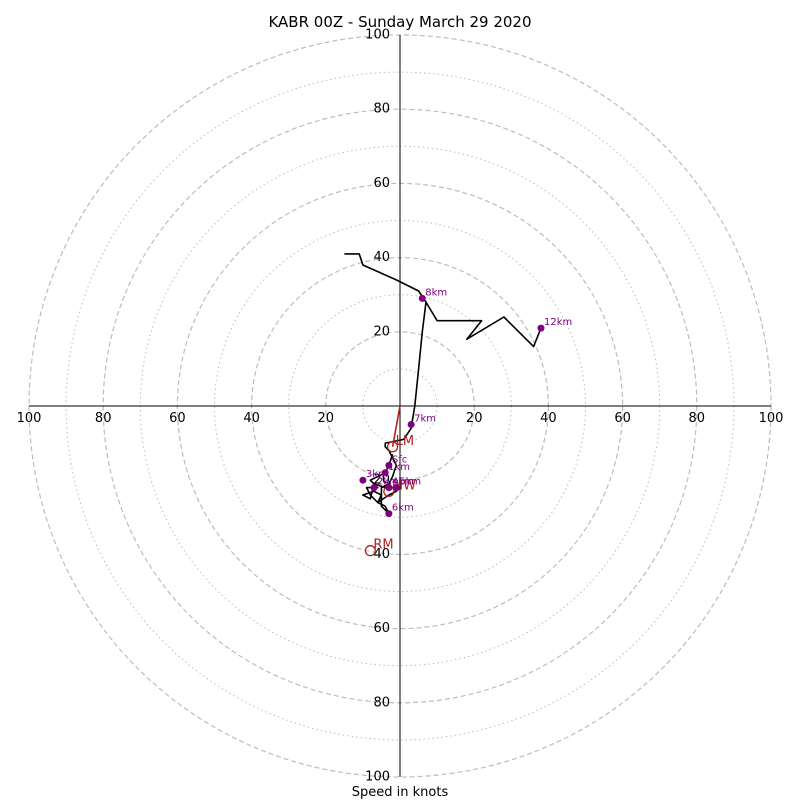 The width and height of the screenshot is (800, 800). Describe the element at coordinates (400, 792) in the screenshot. I see `x-axis-label: Speed in knots` at that location.